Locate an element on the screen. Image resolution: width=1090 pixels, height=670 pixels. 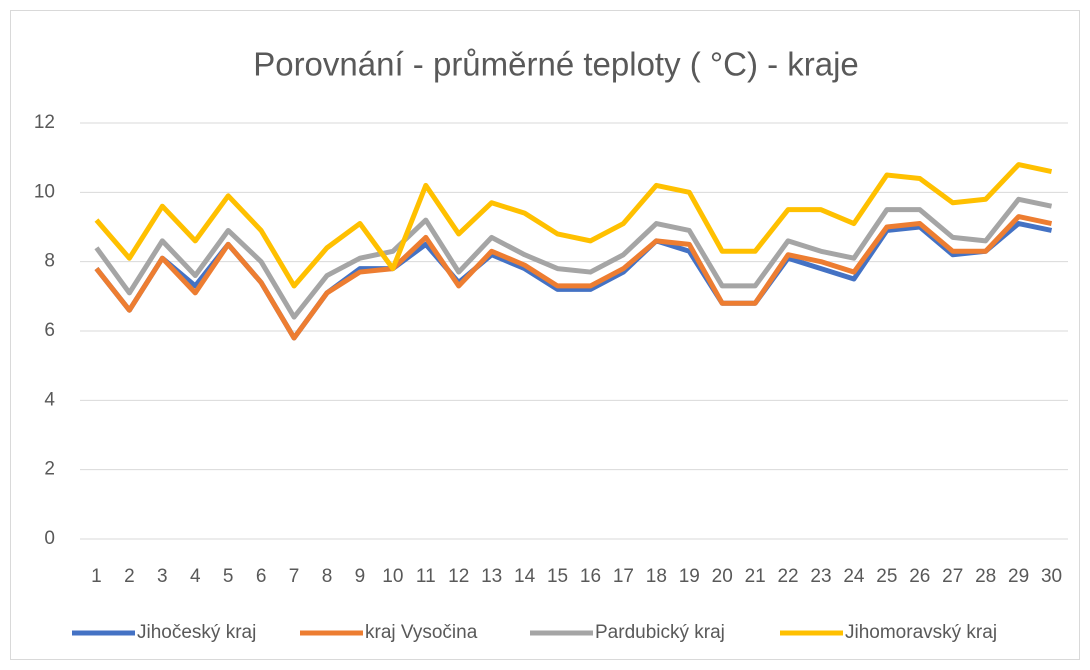
x-tick-label: 5 is located at coordinates (228, 576).